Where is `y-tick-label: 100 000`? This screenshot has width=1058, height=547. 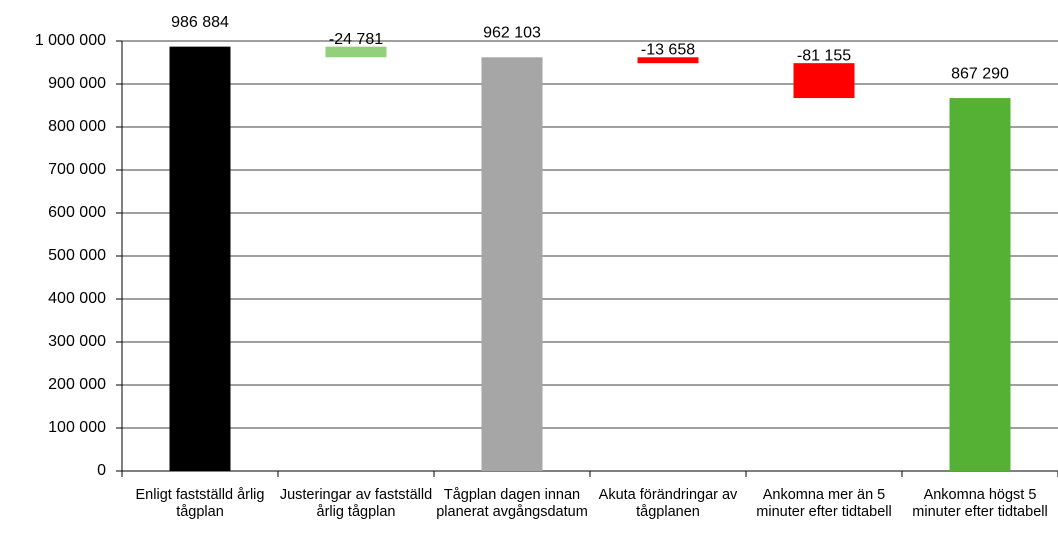 y-tick-label: 100 000 is located at coordinates (77, 427).